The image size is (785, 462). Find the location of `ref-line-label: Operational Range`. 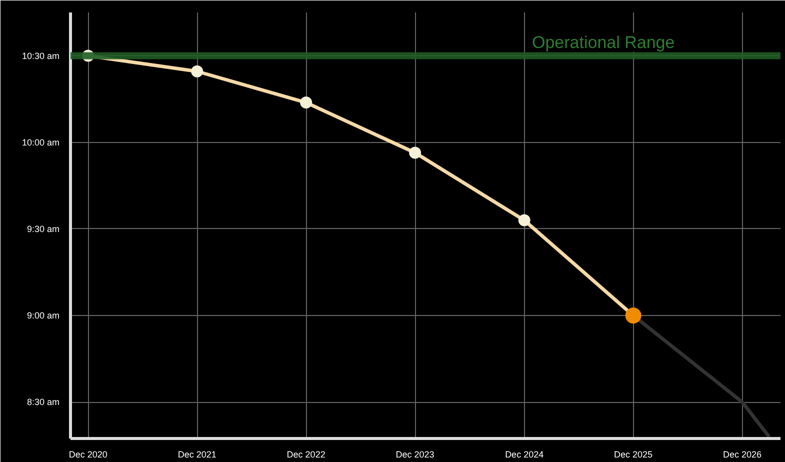

ref-line-label: Operational Range is located at coordinates (603, 42).